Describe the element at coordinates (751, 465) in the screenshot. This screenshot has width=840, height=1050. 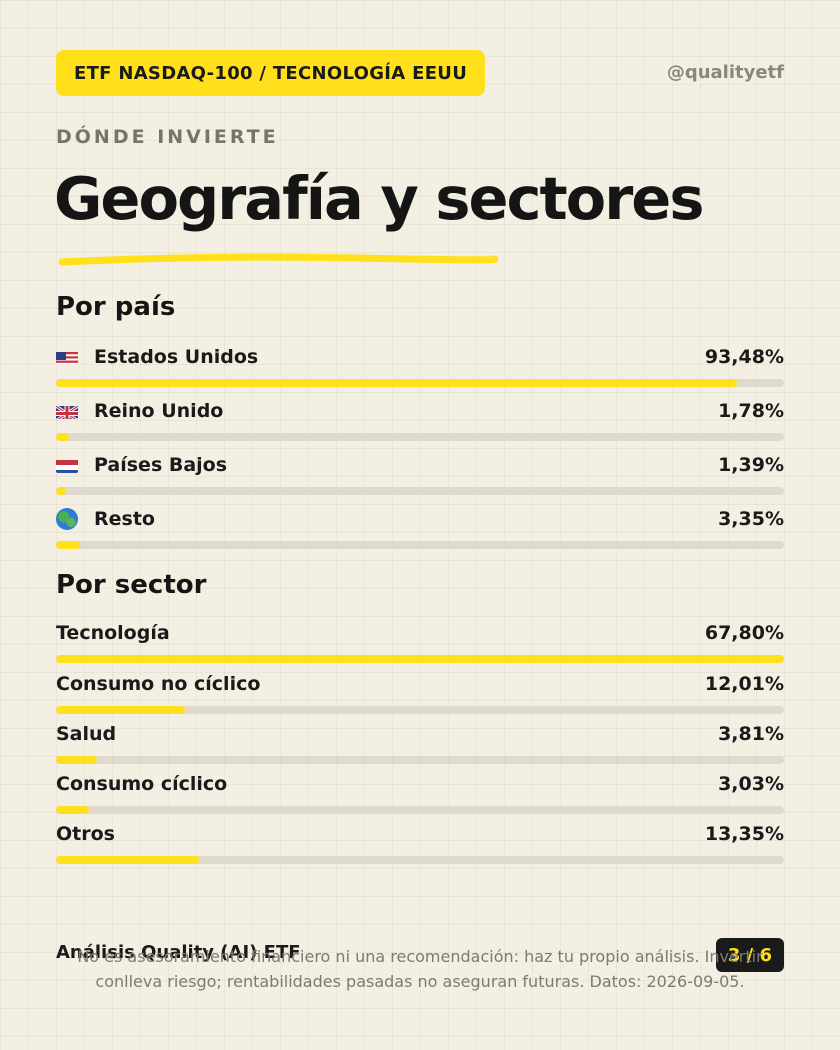
I see `country-value: 1,39%` at that location.